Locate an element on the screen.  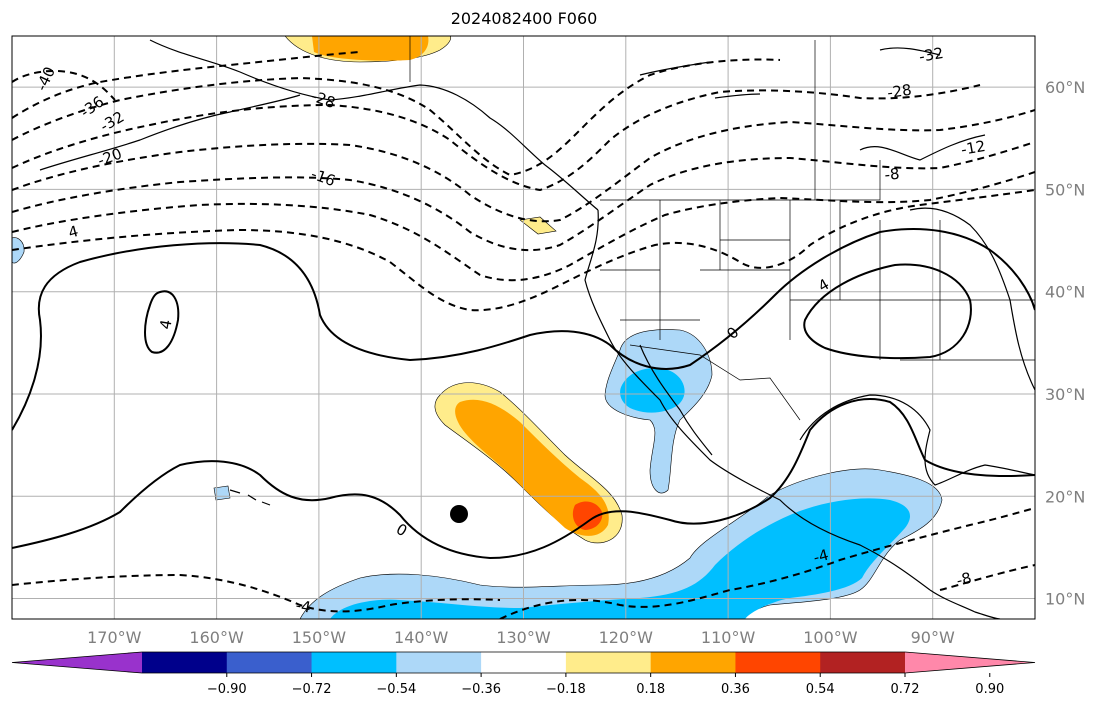
baja-coast is located at coordinates (676, 400).